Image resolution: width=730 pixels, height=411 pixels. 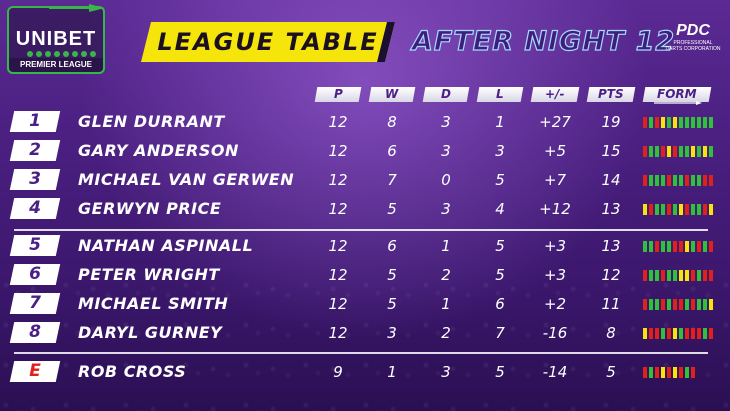 What do you see at coordinates (186, 179) in the screenshot?
I see `player-name: MICHAEL VAN GERWEN` at bounding box center [186, 179].